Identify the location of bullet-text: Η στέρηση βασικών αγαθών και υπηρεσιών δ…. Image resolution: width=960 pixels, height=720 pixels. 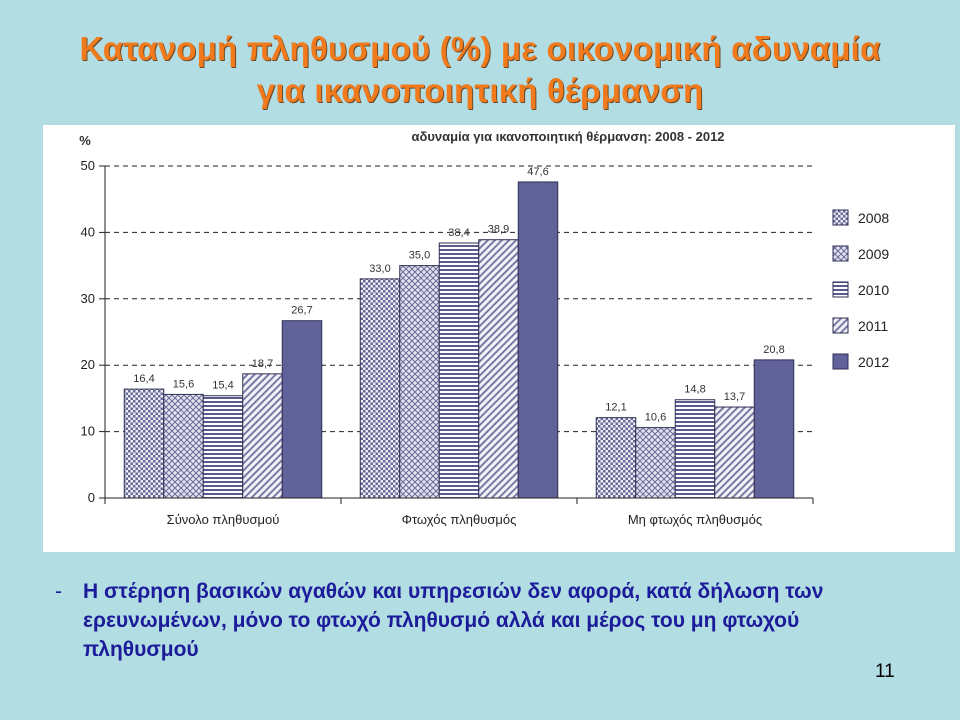
(453, 620).